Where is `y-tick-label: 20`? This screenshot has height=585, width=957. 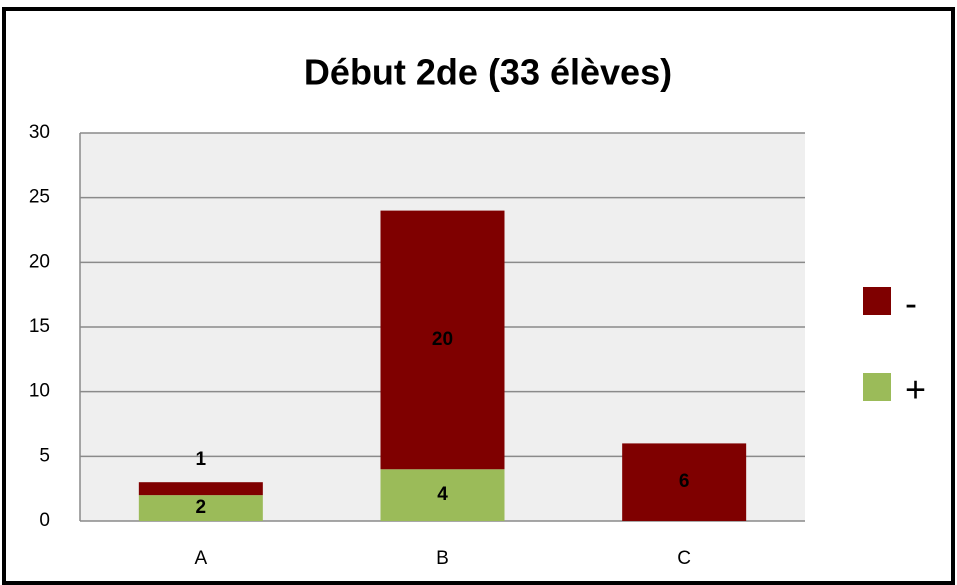
y-tick-label: 20 is located at coordinates (39, 261).